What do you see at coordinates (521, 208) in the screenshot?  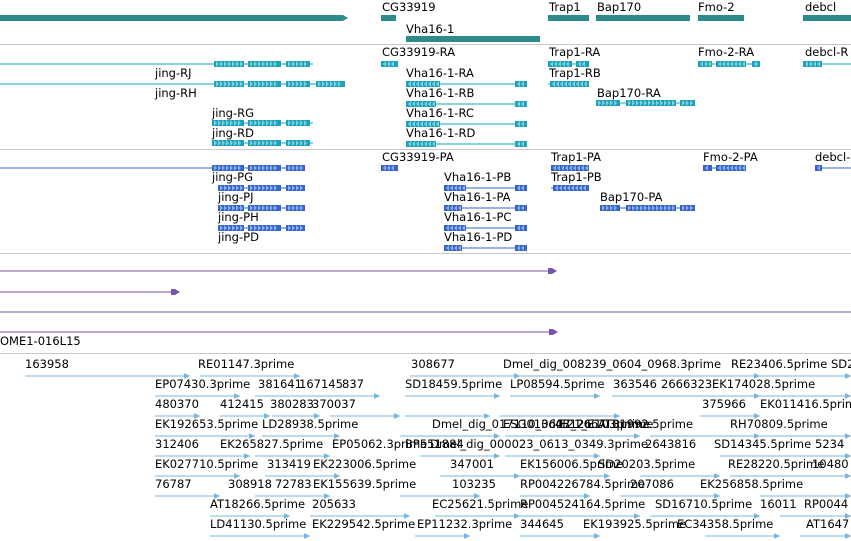 I see `vha16-1-pa-exon` at bounding box center [521, 208].